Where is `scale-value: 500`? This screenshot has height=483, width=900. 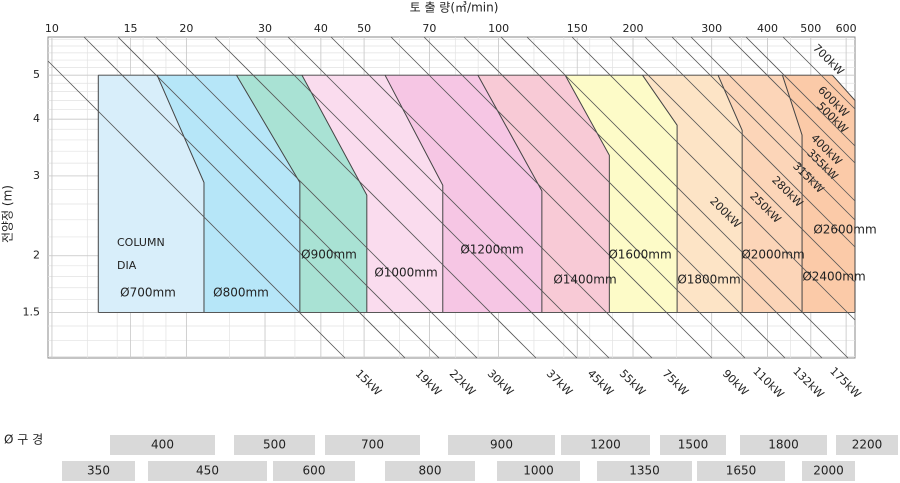 scale-value: 500 is located at coordinates (274, 445).